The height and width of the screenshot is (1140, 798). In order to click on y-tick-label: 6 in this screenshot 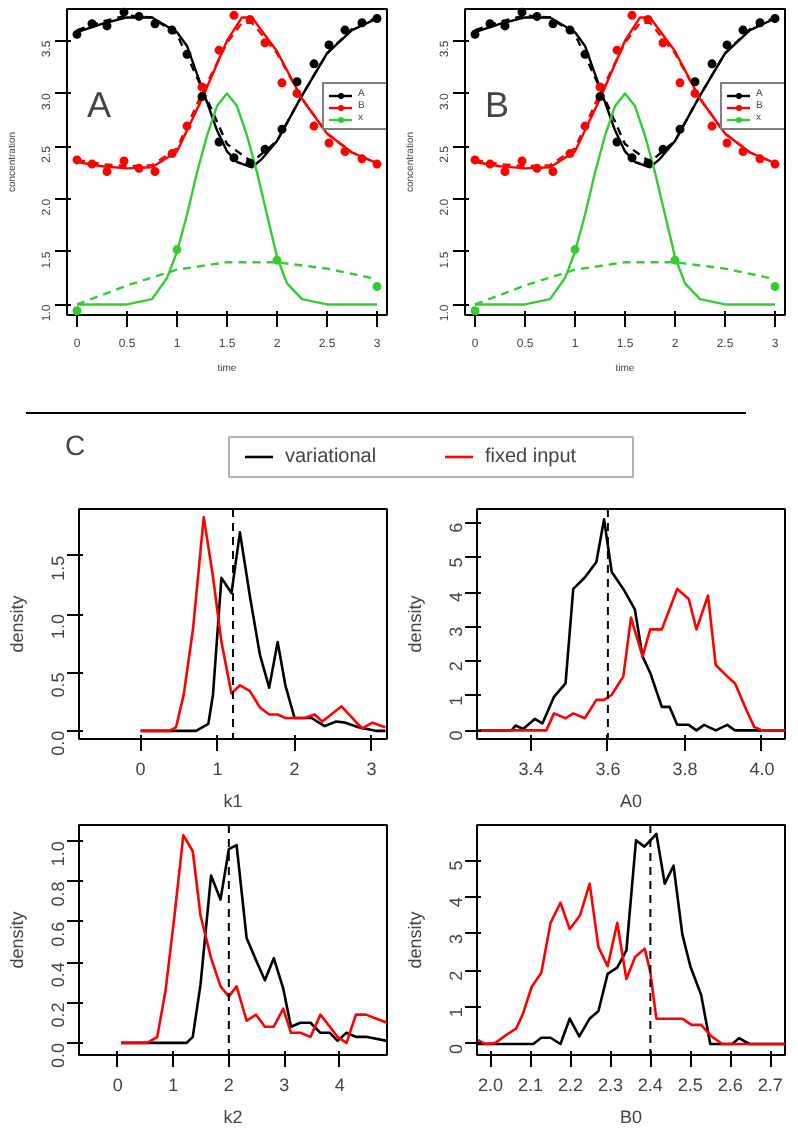, I will do `click(456, 527)`.